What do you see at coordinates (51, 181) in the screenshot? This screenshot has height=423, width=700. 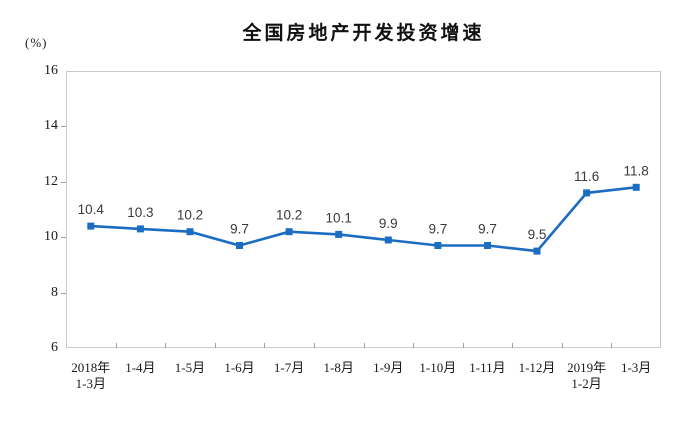 I see `y-tick-label: 12` at bounding box center [51, 181].